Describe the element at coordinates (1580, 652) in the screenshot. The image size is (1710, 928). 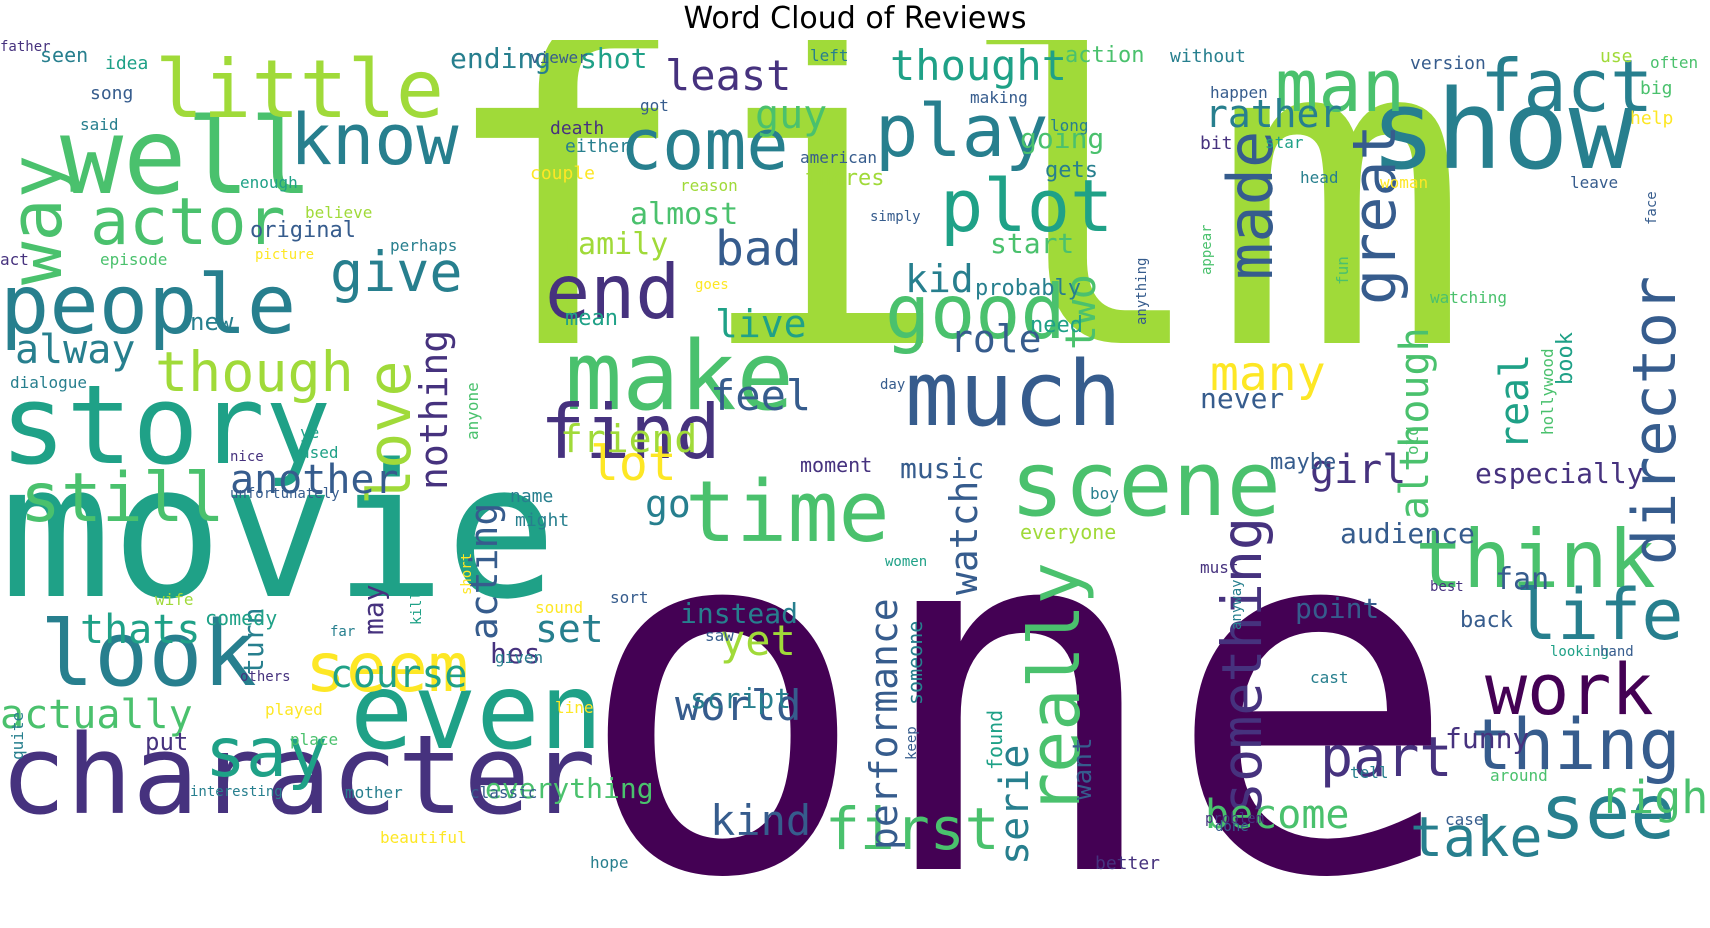
I see `word-looking: looking` at that location.